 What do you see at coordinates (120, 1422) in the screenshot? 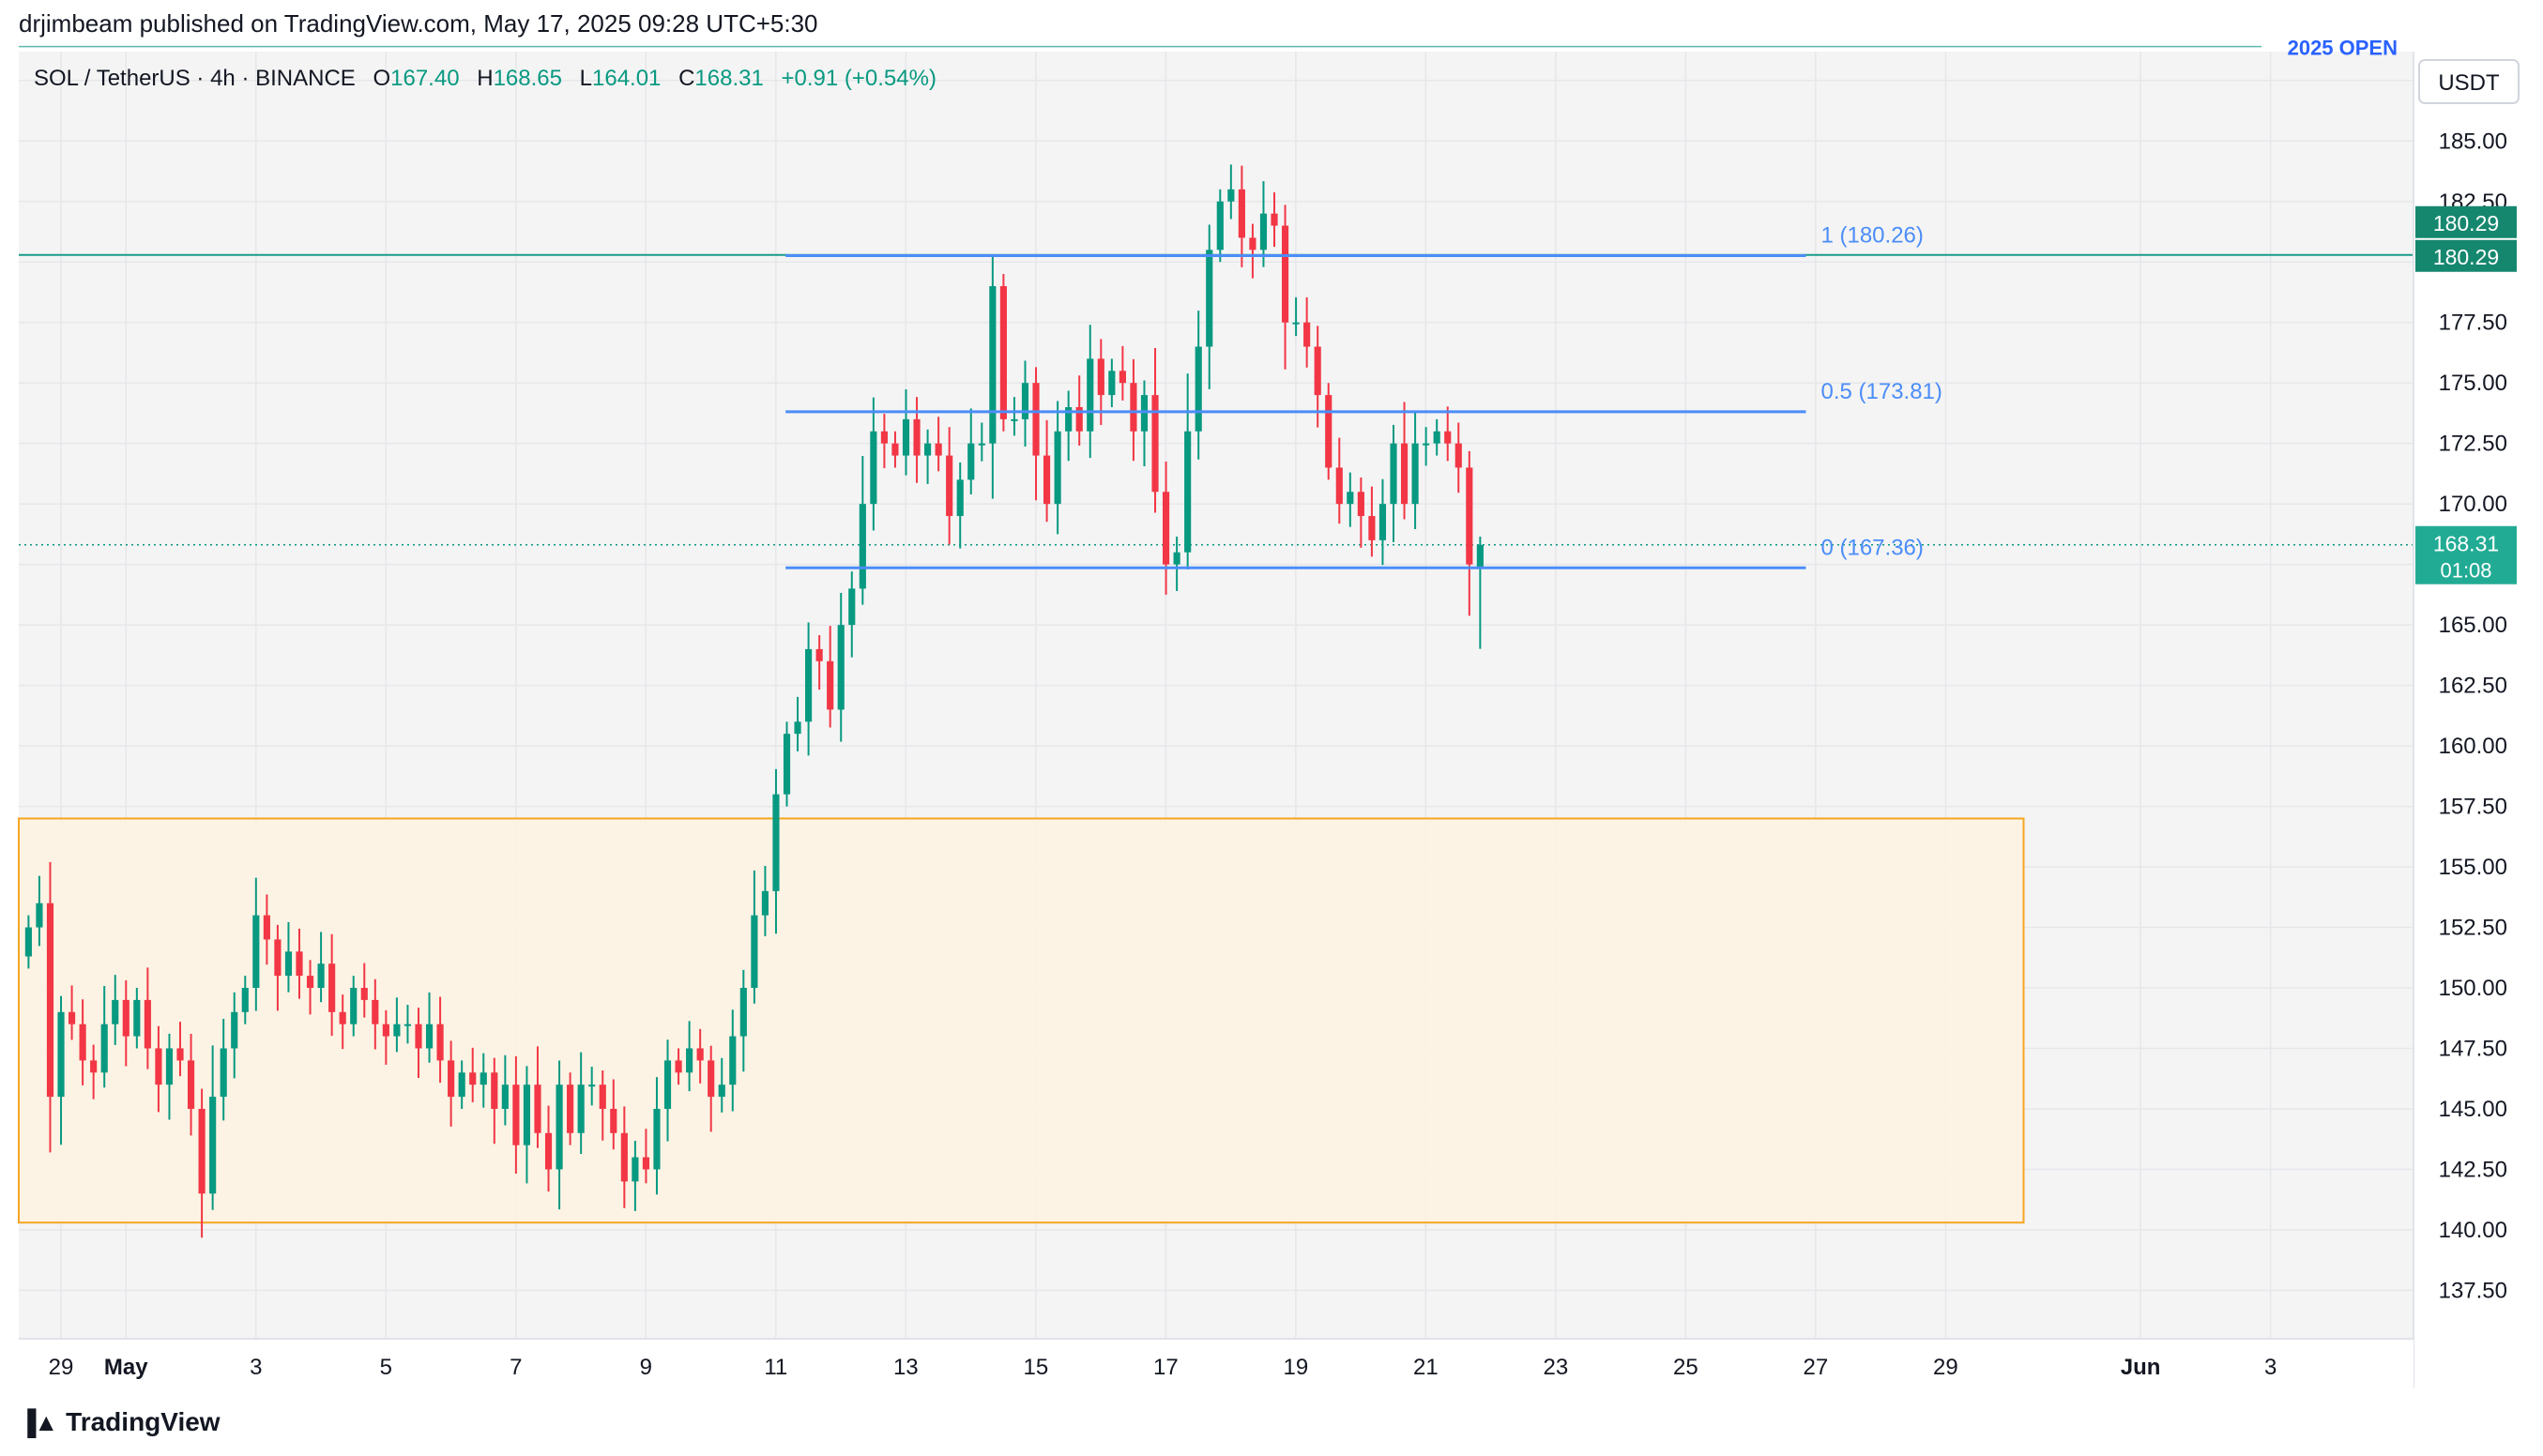
I see `tradingview-logo: ▐▲ TradingView` at bounding box center [120, 1422].